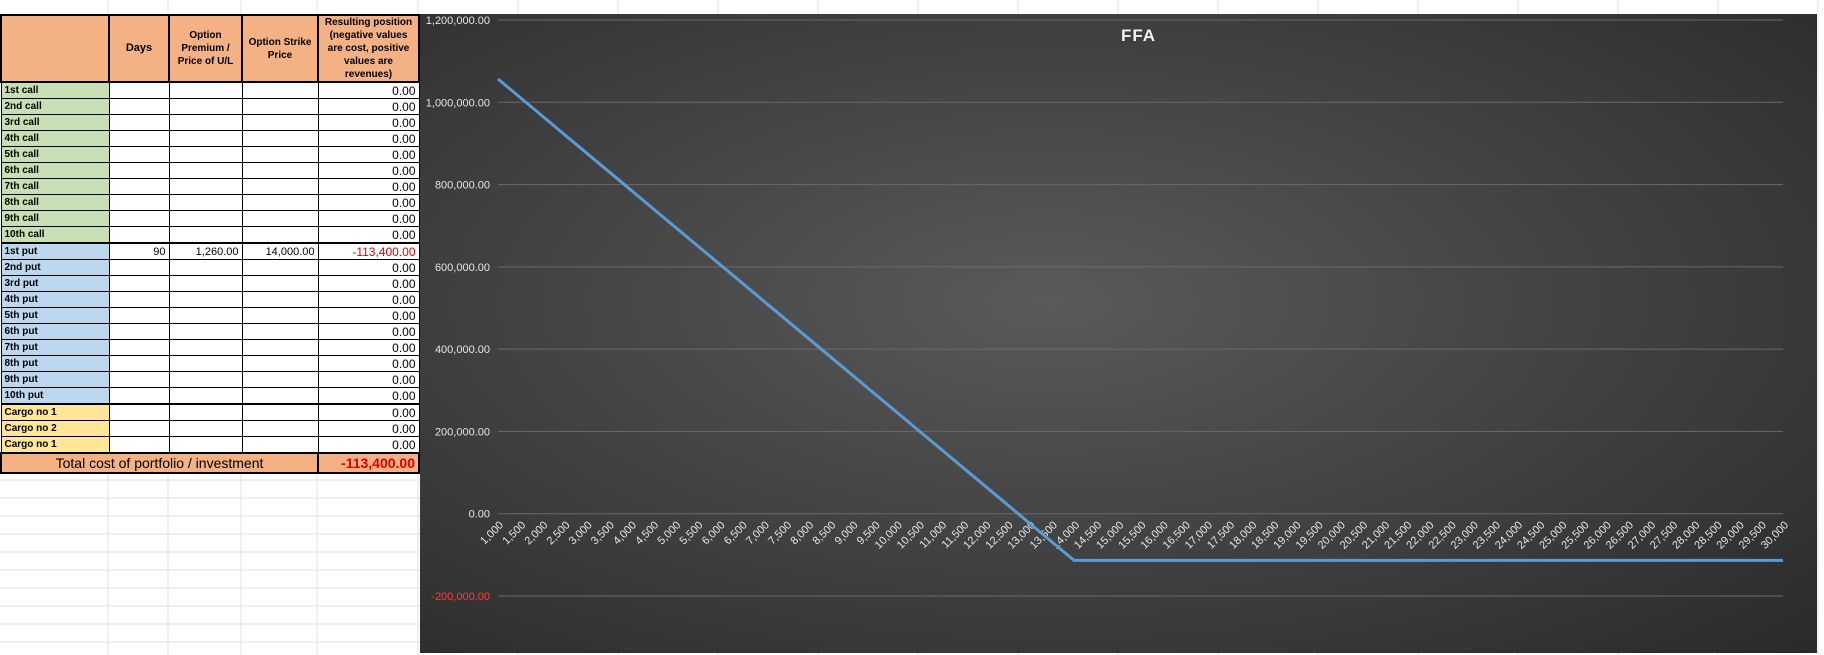 The width and height of the screenshot is (1824, 655). Describe the element at coordinates (280, 251) in the screenshot. I see `cell-strike: 14,000.00` at that location.